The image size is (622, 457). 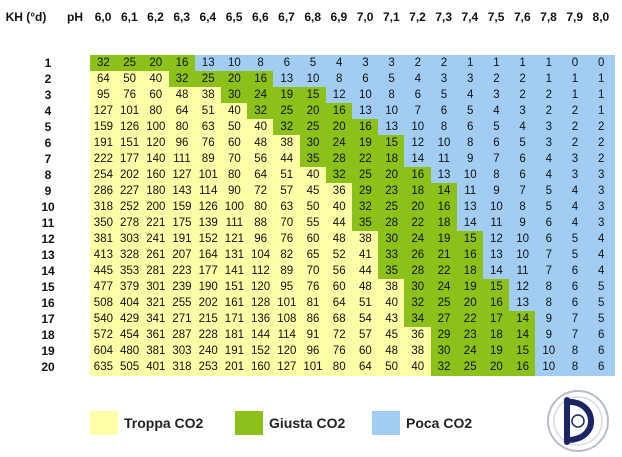 I want to click on table-cell: 51, so click(x=208, y=111).